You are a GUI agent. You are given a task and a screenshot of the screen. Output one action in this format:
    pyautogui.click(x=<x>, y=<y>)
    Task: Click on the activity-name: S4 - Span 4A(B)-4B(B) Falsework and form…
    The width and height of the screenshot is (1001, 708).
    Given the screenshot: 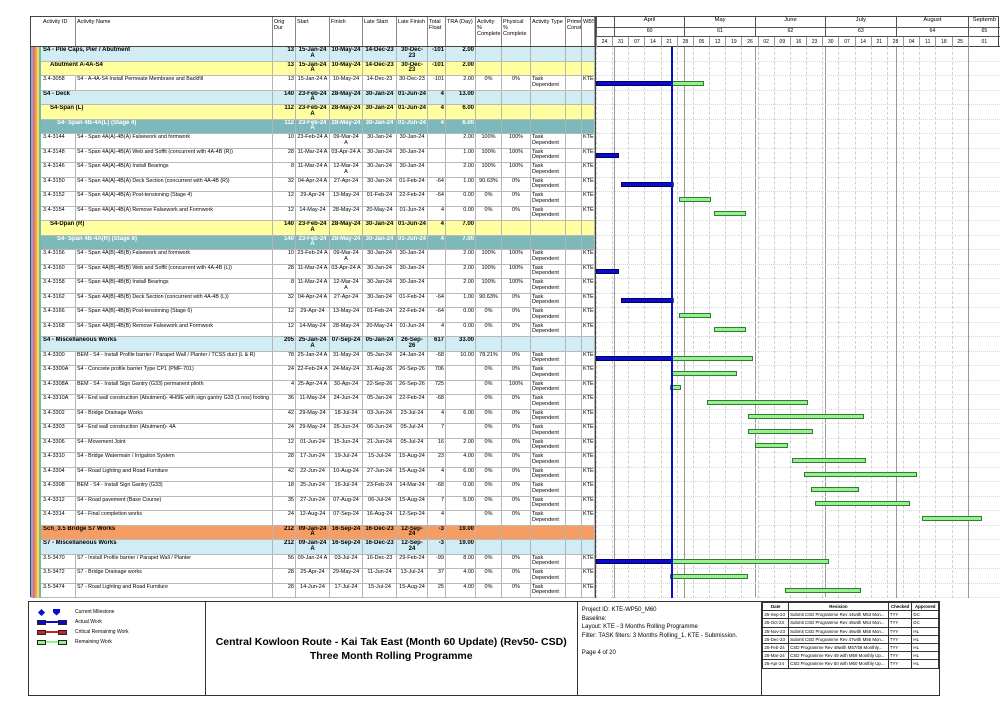 What is the action you would take?
    pyautogui.click(x=174, y=257)
    